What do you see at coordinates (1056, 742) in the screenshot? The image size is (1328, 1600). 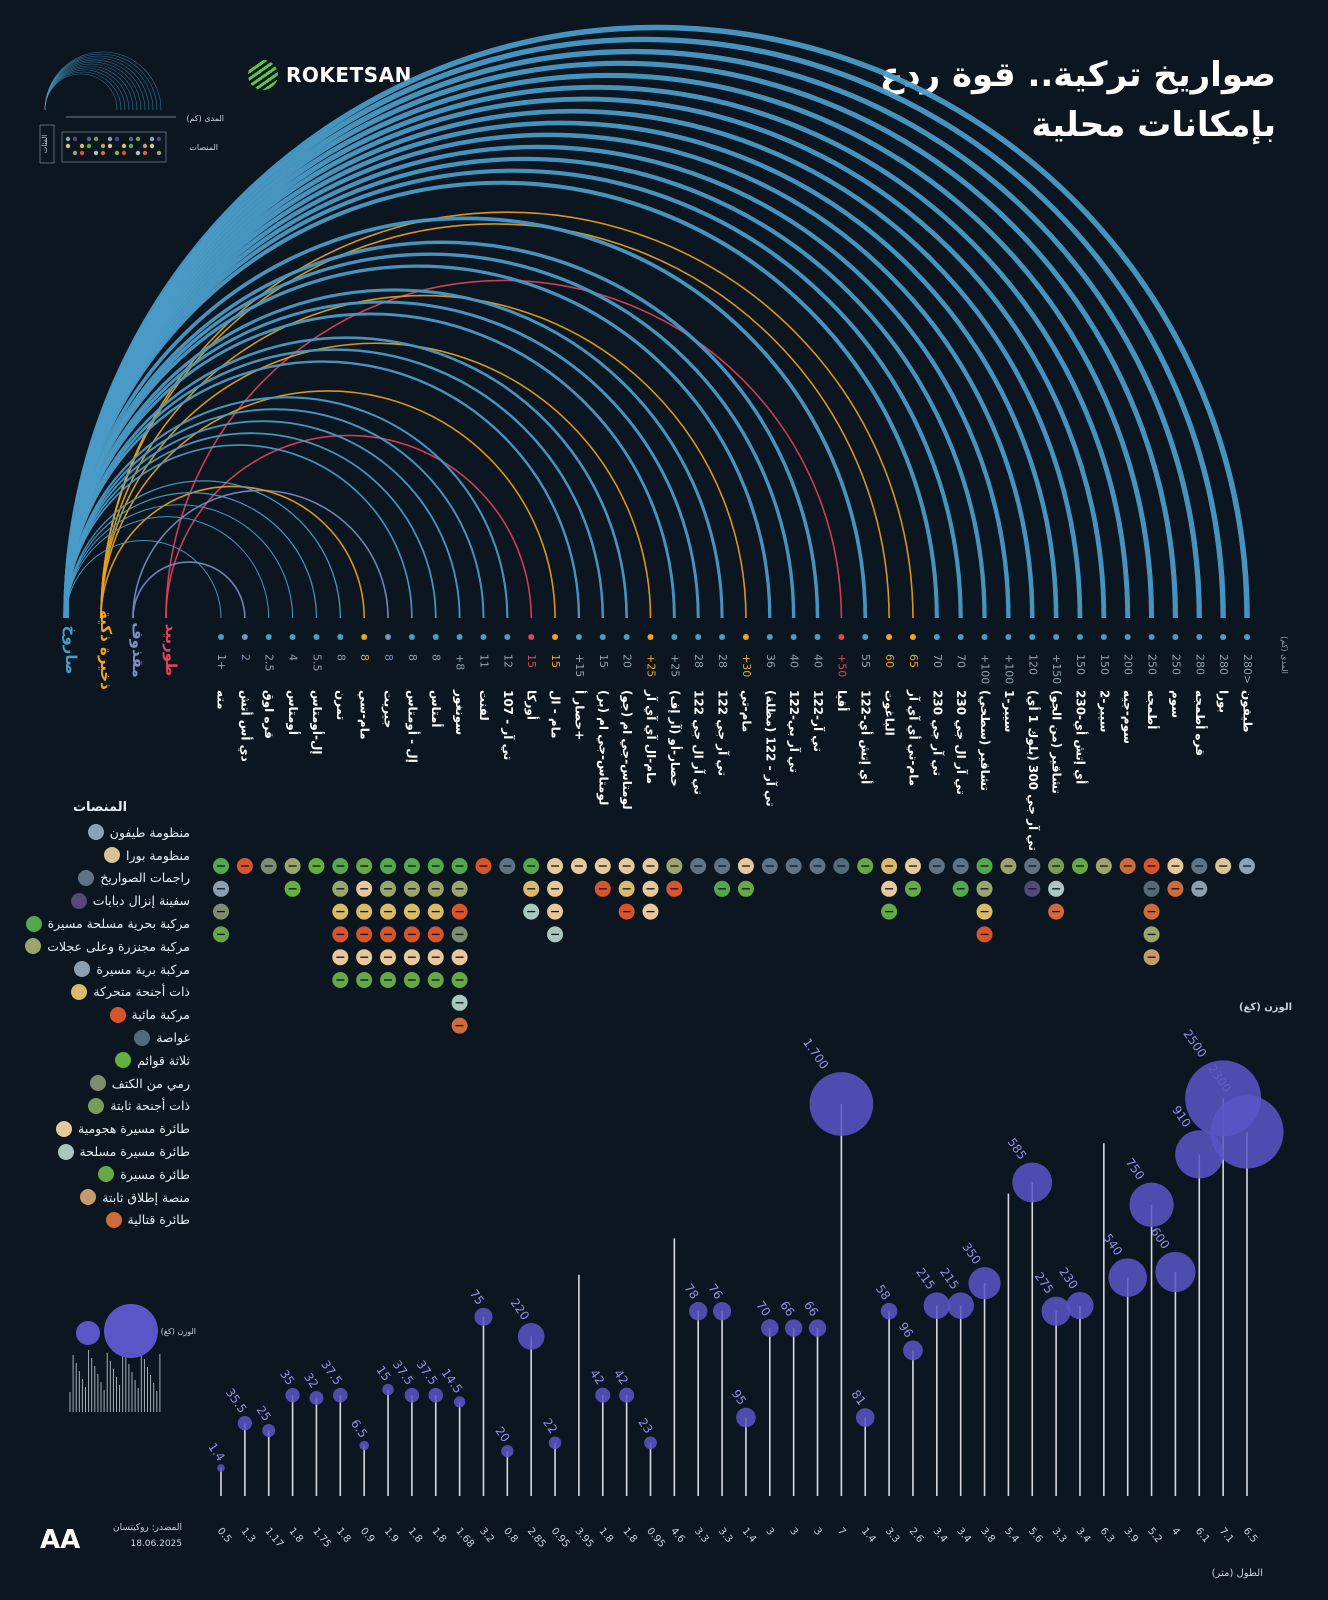 I see `missile-name: تشاقير (من الجو)` at bounding box center [1056, 742].